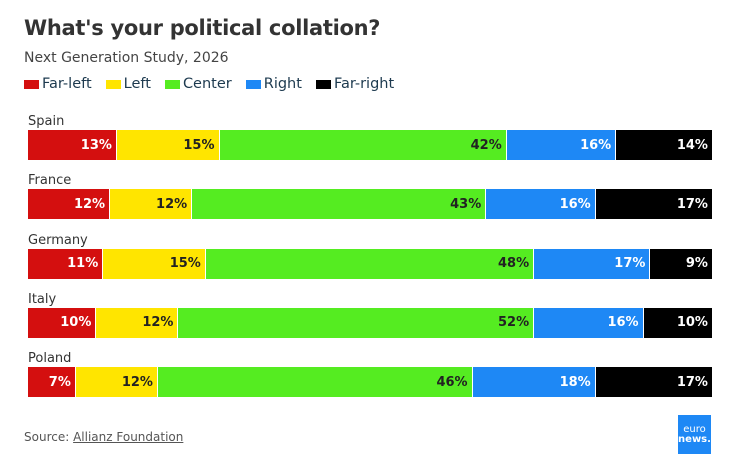 This screenshot has height=464, width=731. What do you see at coordinates (42, 299) in the screenshot?
I see `country-label: Italy` at bounding box center [42, 299].